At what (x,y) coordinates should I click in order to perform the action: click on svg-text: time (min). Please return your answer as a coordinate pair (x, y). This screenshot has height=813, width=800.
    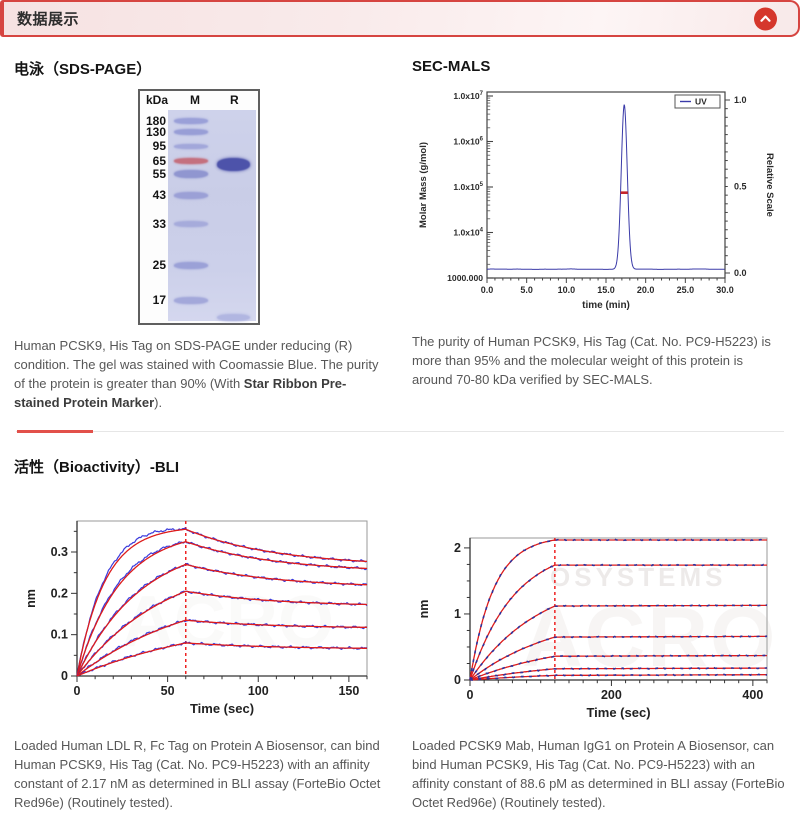
    Looking at the image, I should click on (606, 305).